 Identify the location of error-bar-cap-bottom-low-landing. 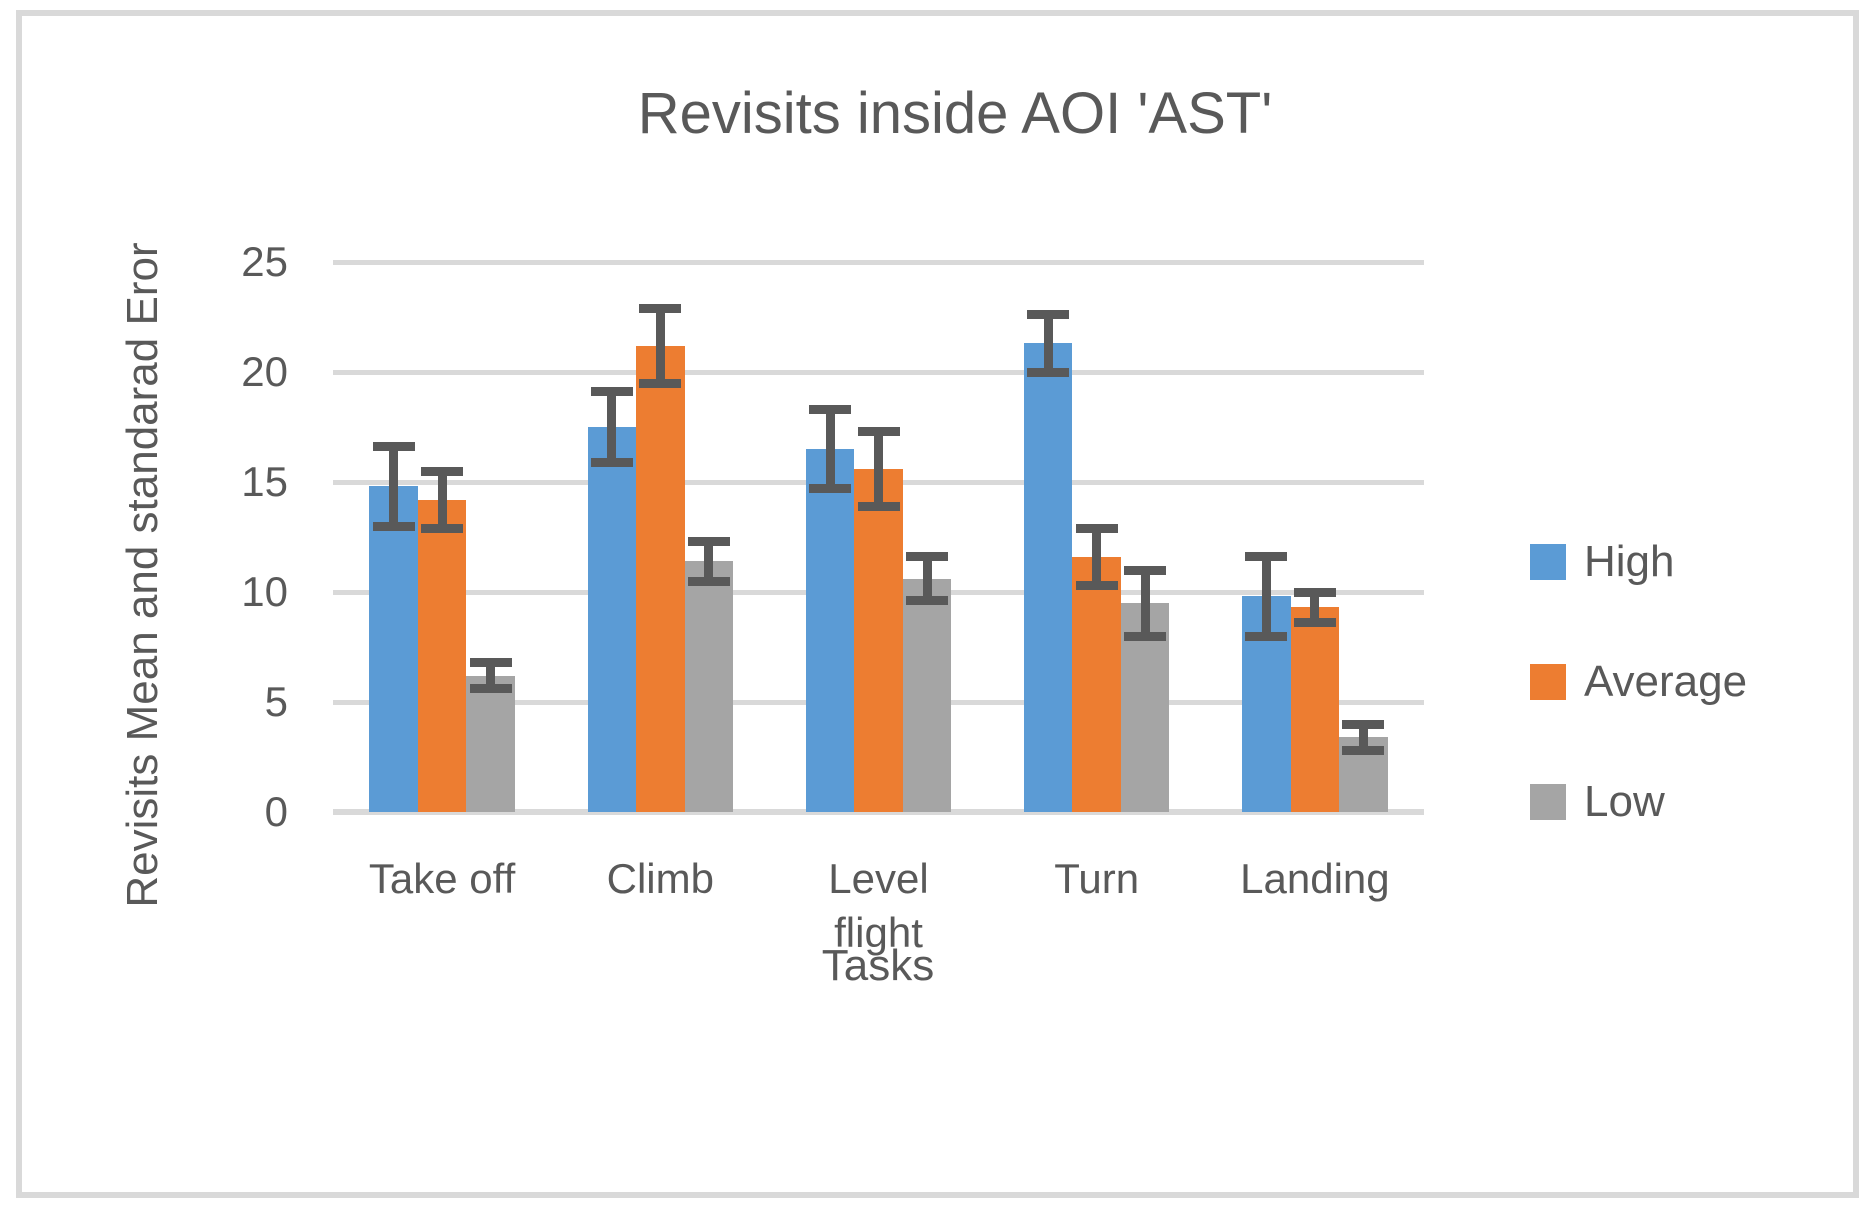
(1363, 750).